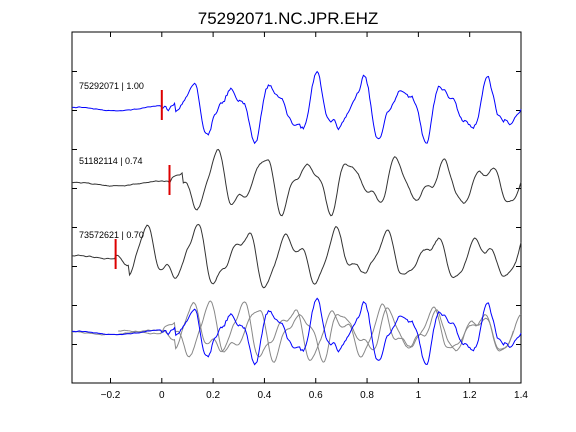 The height and width of the screenshot is (432, 576). What do you see at coordinates (111, 235) in the screenshot?
I see `trace-label-73572621: 73572621 | 0.70` at bounding box center [111, 235].